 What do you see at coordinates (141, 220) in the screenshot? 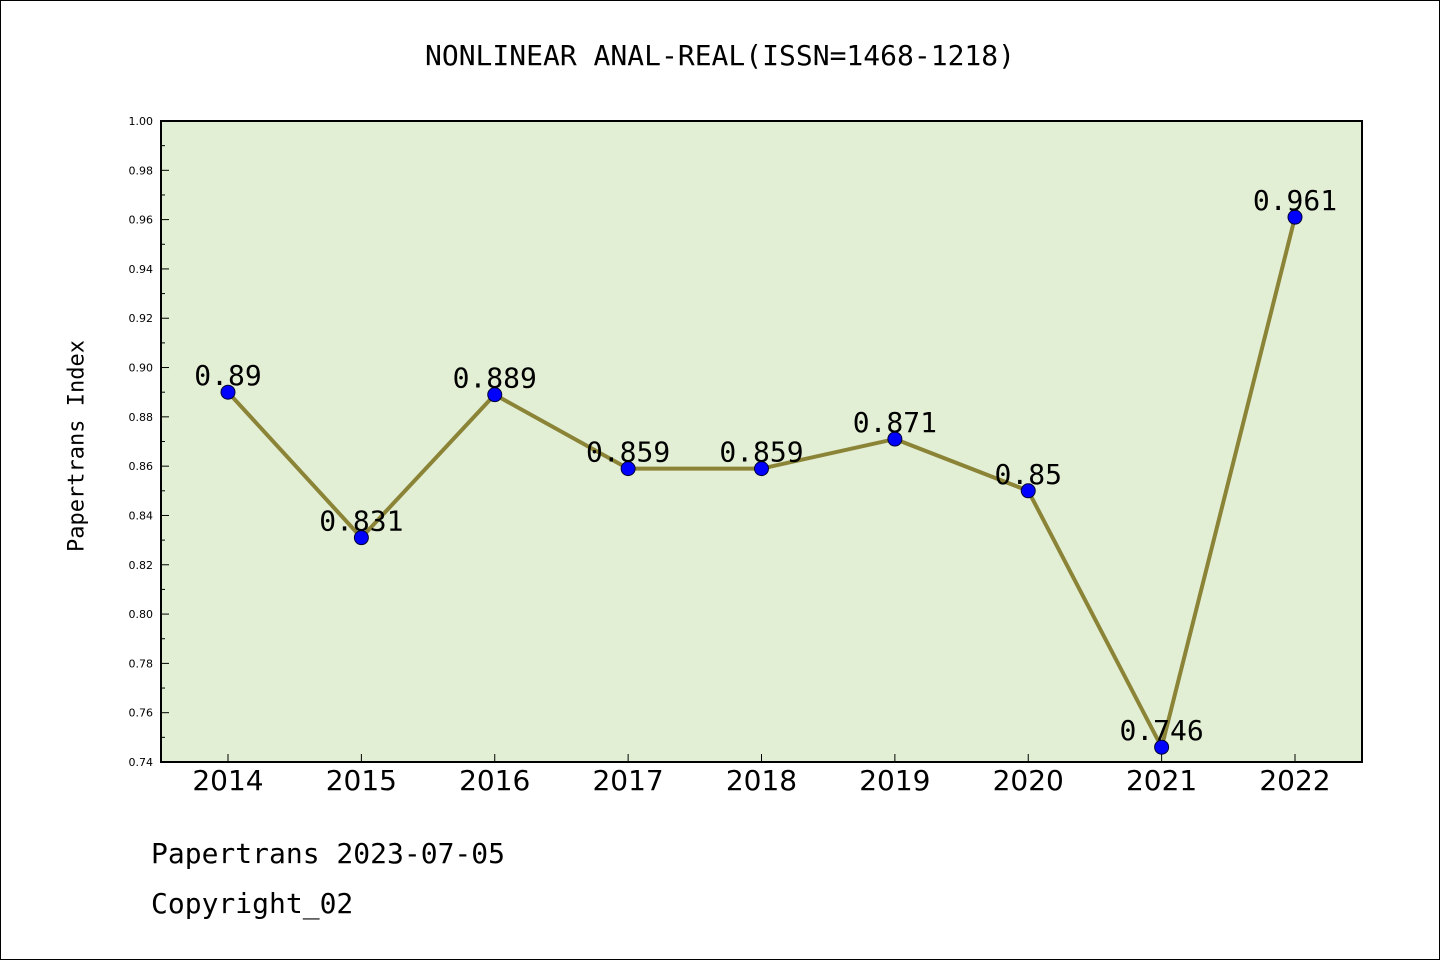
I see `y-tick-label: 0.96` at bounding box center [141, 220].